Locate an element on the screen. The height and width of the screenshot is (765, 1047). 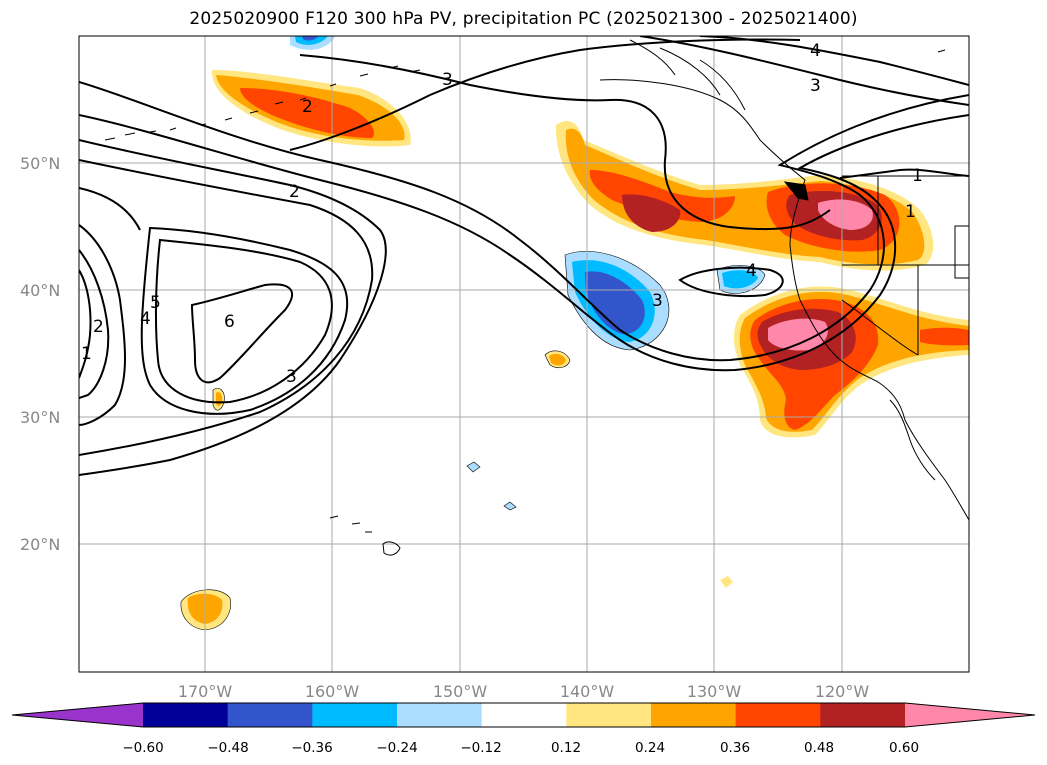
lon-tick-label: 120°W is located at coordinates (842, 691).